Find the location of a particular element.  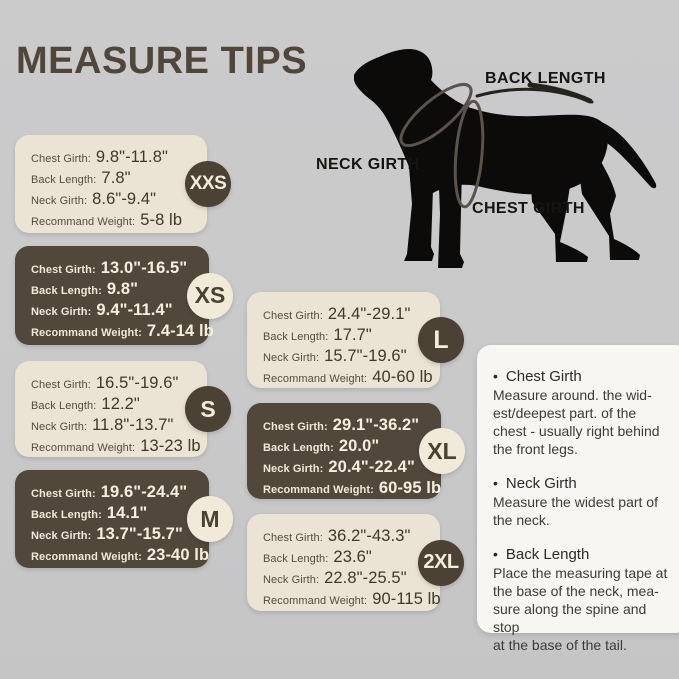

tip-heading: • Back Length is located at coordinates (584, 554).